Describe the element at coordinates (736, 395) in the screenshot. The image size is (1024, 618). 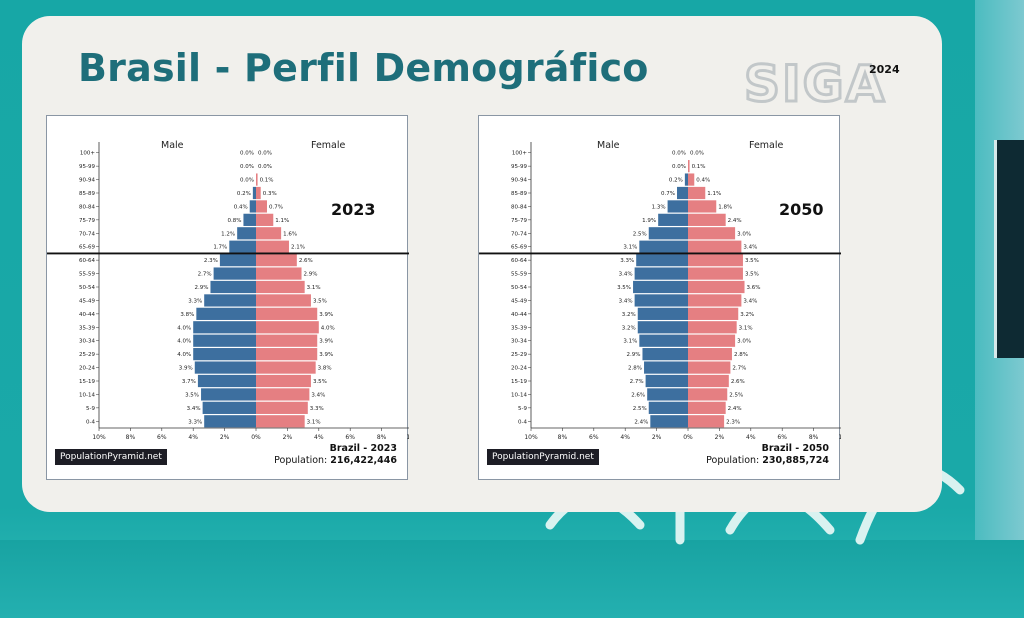
I see `female-value-label: 2.5%` at that location.